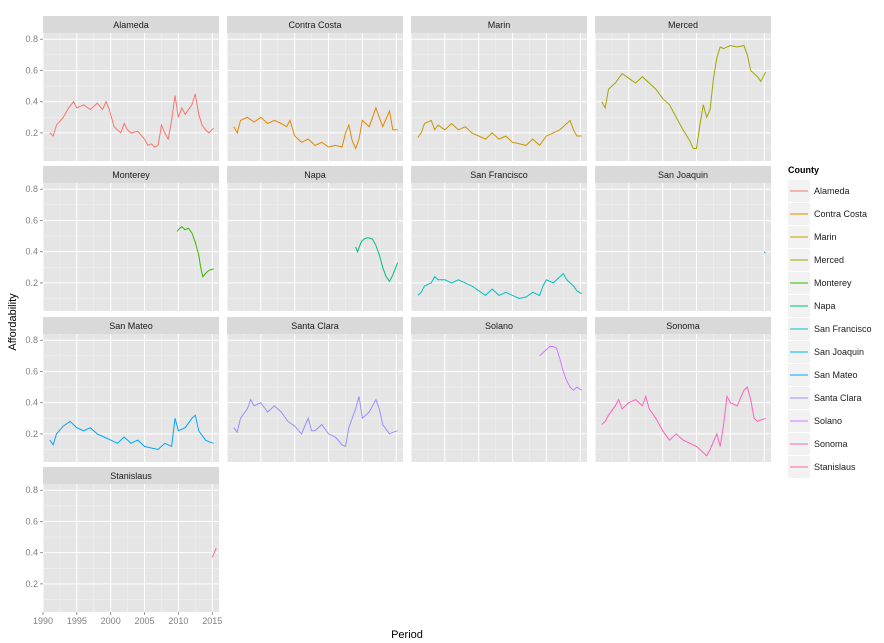 This screenshot has width=884, height=643. I want to click on facet-marin: Marin, so click(498, 88).